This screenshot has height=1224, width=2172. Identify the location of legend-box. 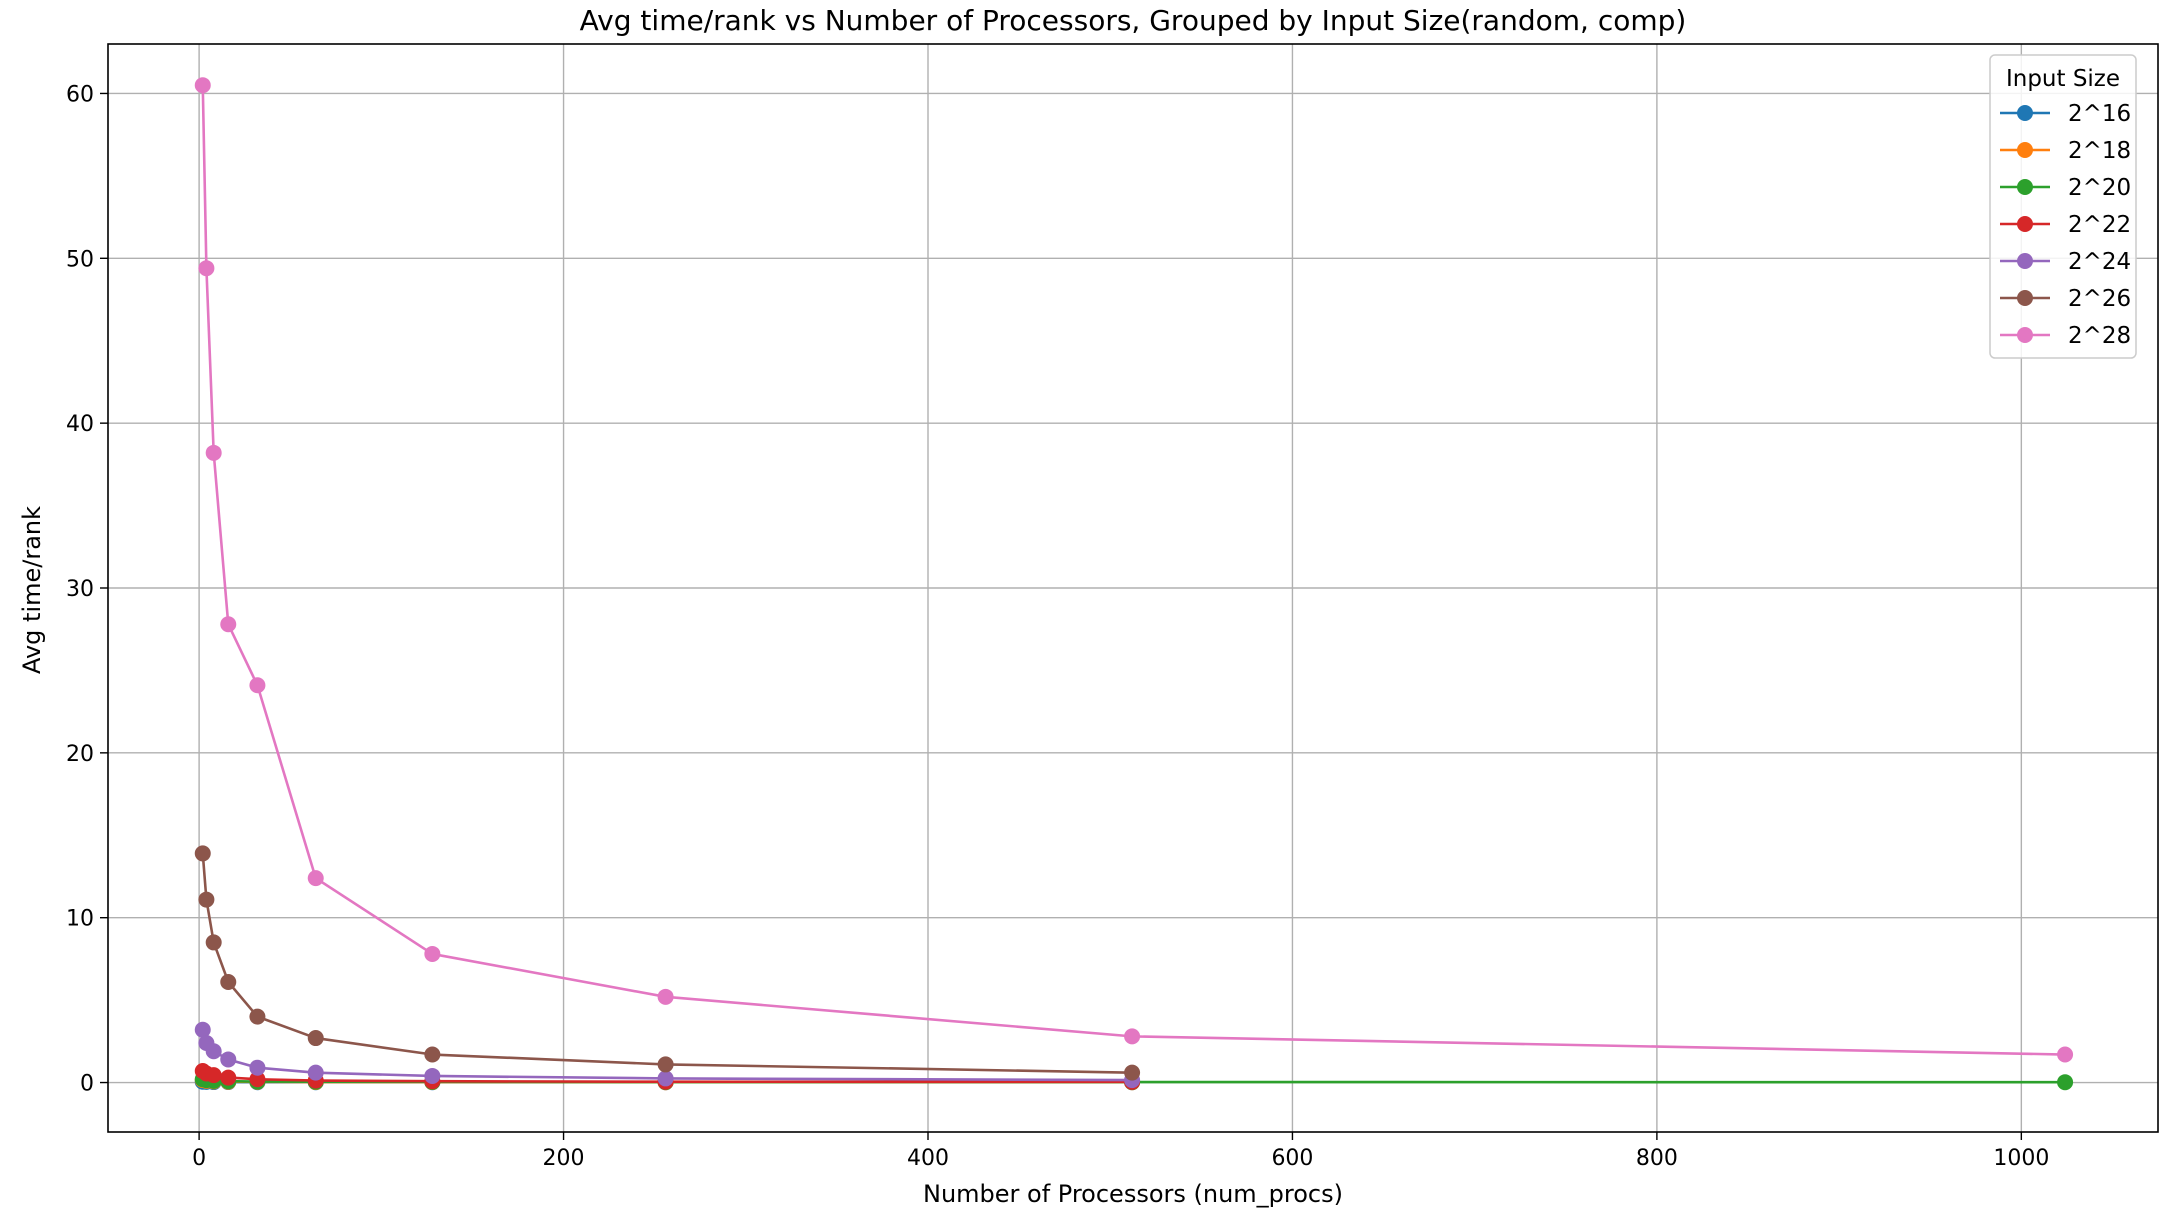
(2063, 206).